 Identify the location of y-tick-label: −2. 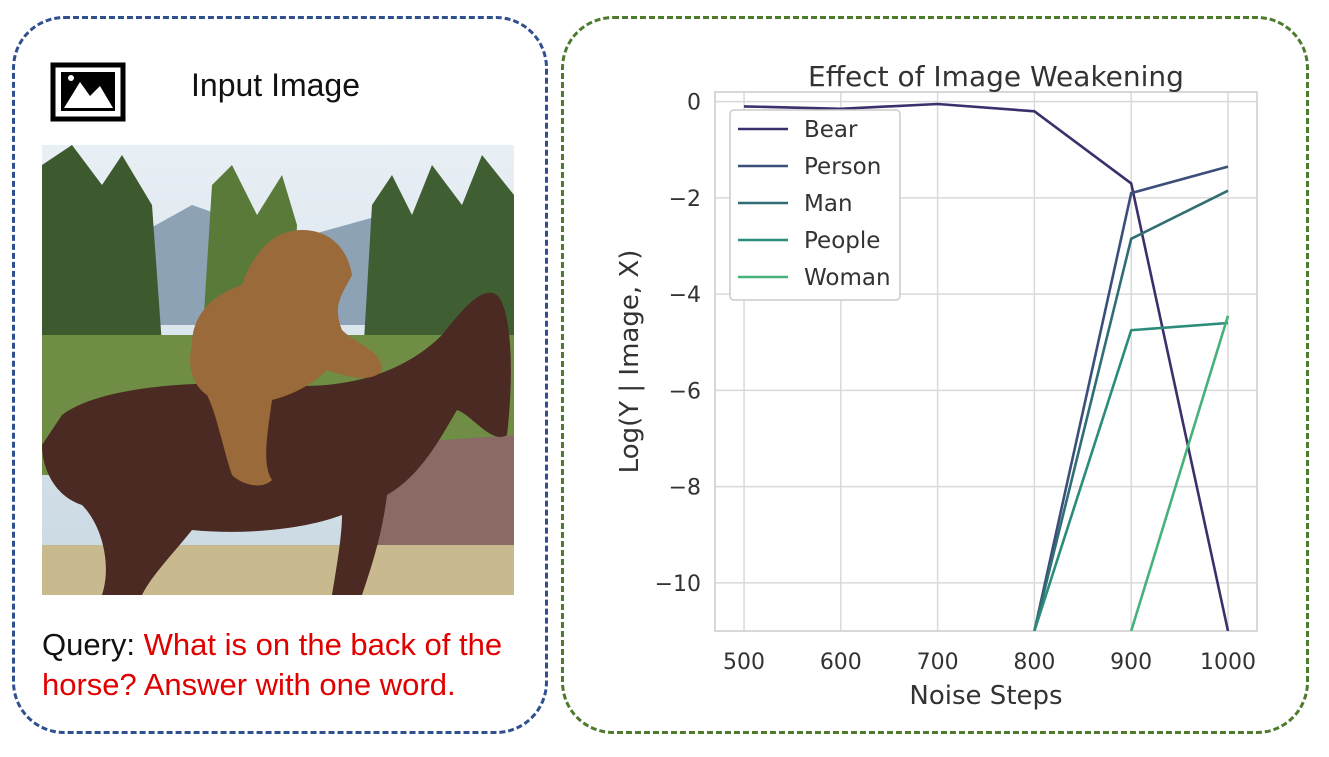
(685, 199).